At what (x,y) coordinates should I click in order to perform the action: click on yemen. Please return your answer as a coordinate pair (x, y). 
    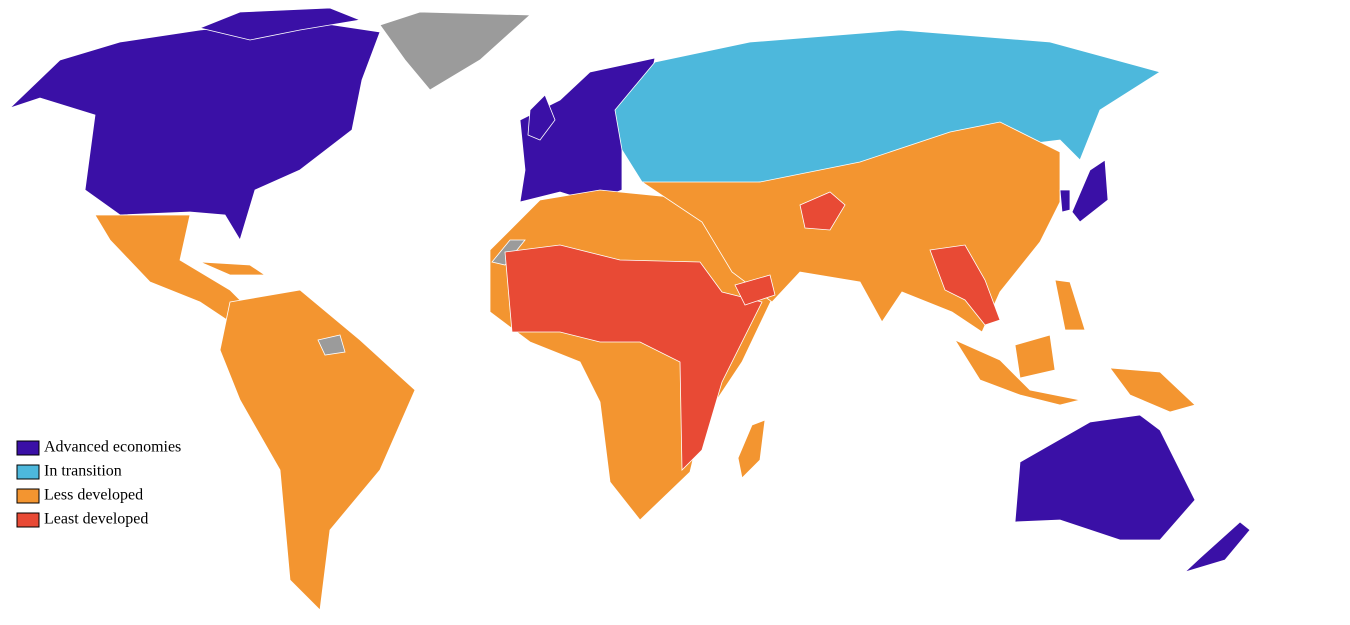
    Looking at the image, I should click on (755, 290).